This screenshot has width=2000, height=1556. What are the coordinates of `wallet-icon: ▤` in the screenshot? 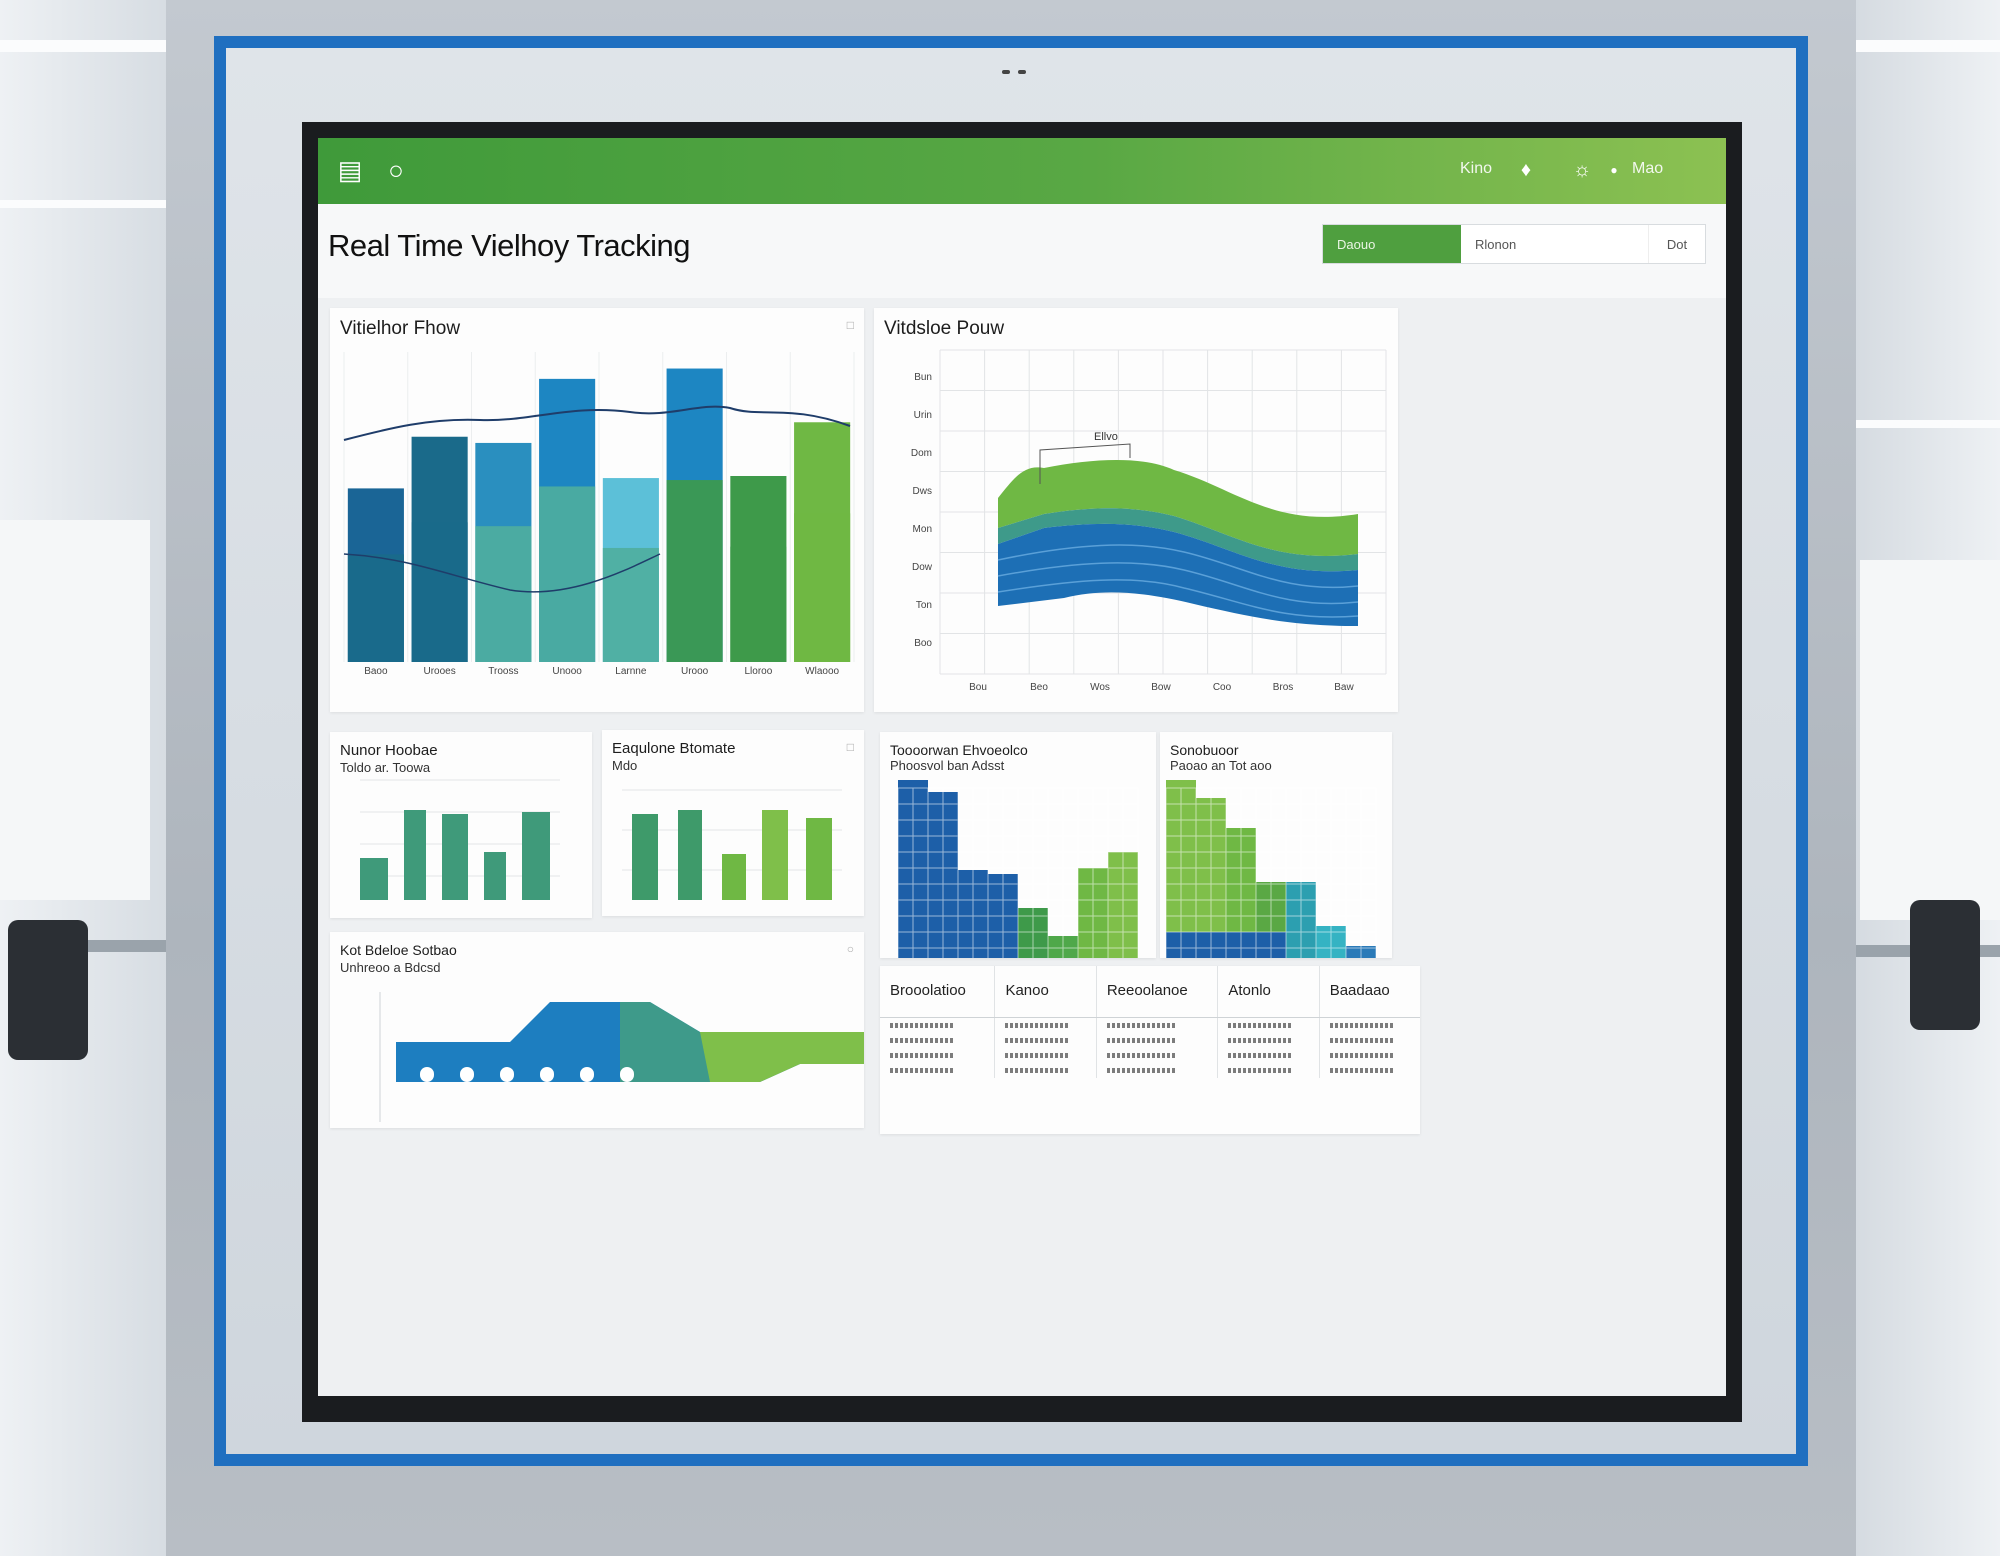 It's located at (350, 170).